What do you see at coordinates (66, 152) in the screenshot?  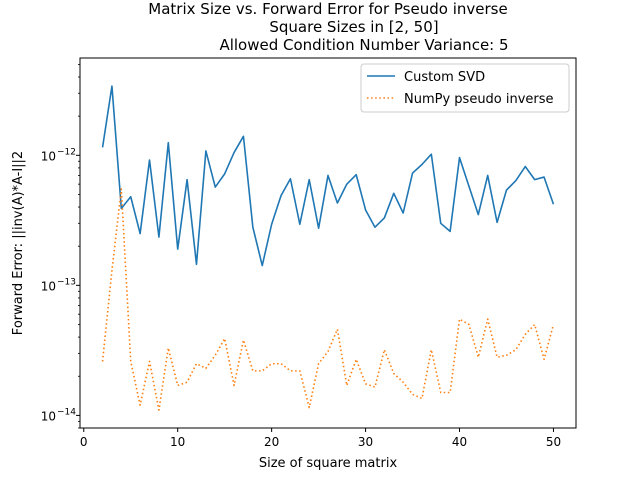 I see `y-tick-exponent: −12` at bounding box center [66, 152].